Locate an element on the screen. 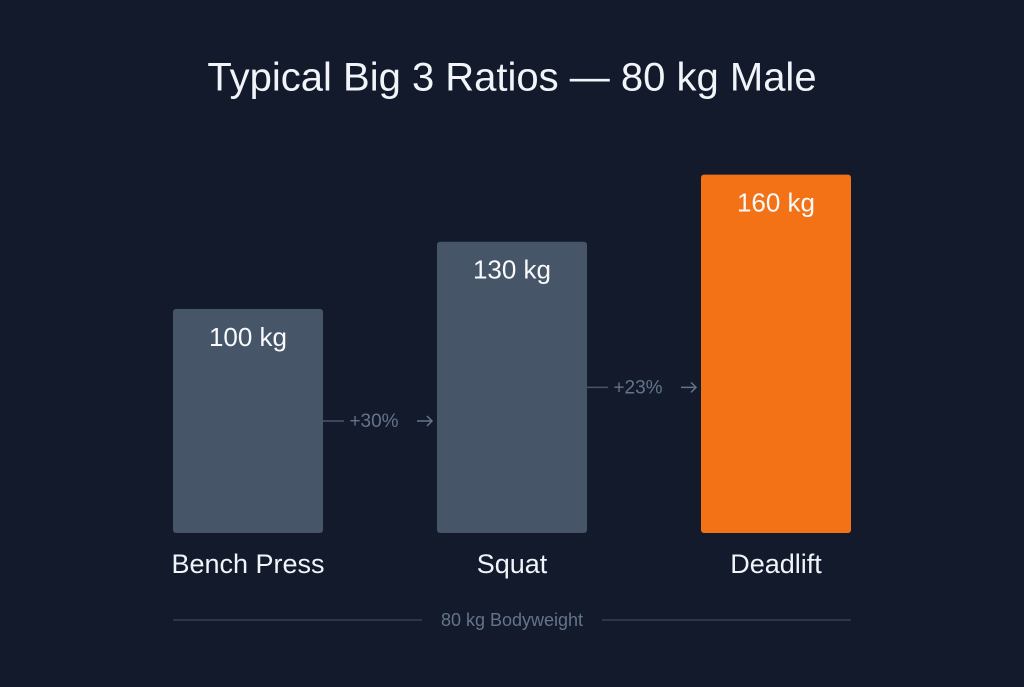 The image size is (1024, 687). value-label: 160 kg is located at coordinates (776, 202).